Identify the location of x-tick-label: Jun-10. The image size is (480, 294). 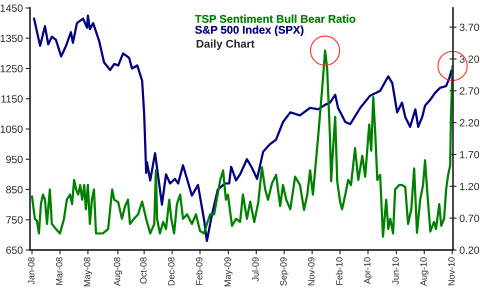
(395, 270).